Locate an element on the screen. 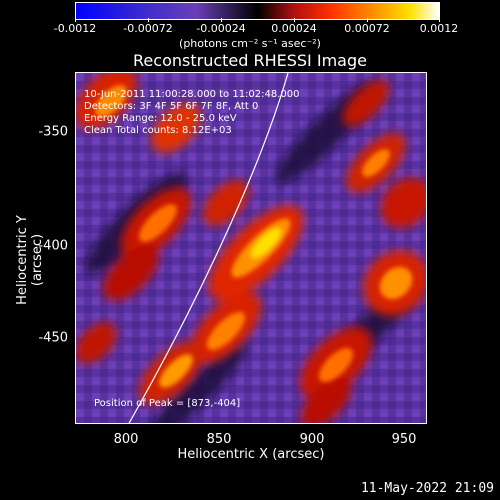  colorbar-tick: 0.00024 is located at coordinates (294, 28).